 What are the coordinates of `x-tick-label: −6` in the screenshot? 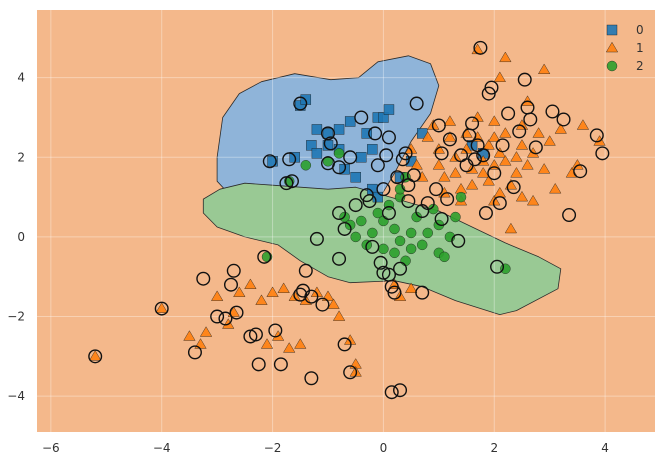 It's located at (51, 448).